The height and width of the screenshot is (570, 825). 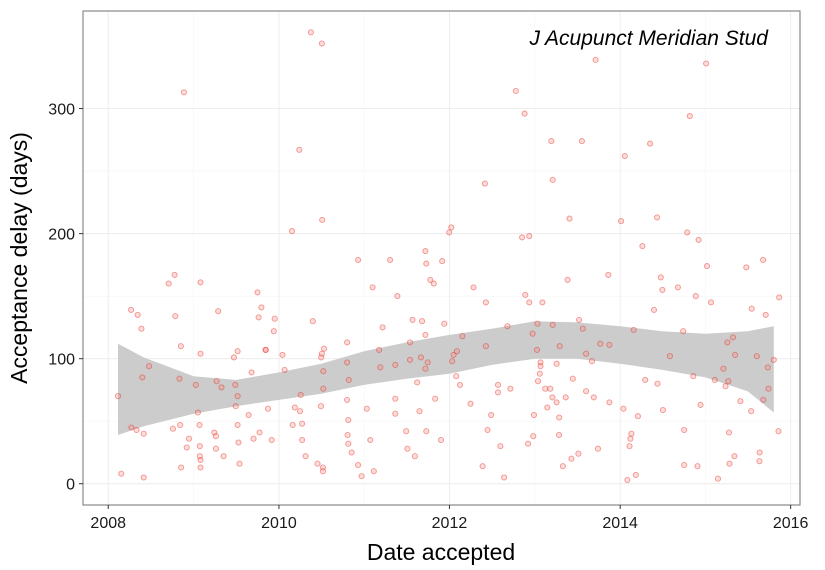 What do you see at coordinates (279, 523) in the screenshot?
I see `x-tick-label: 2010` at bounding box center [279, 523].